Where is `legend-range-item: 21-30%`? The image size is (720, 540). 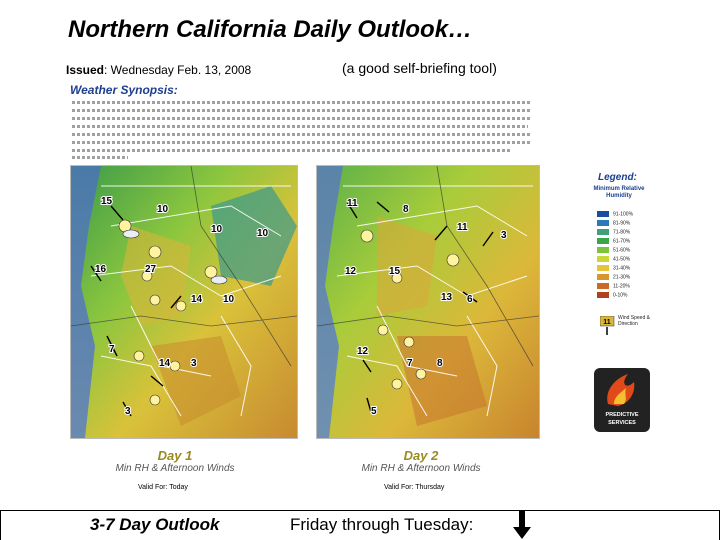
legend-range-item: 21-30% is located at coordinates (613, 277).